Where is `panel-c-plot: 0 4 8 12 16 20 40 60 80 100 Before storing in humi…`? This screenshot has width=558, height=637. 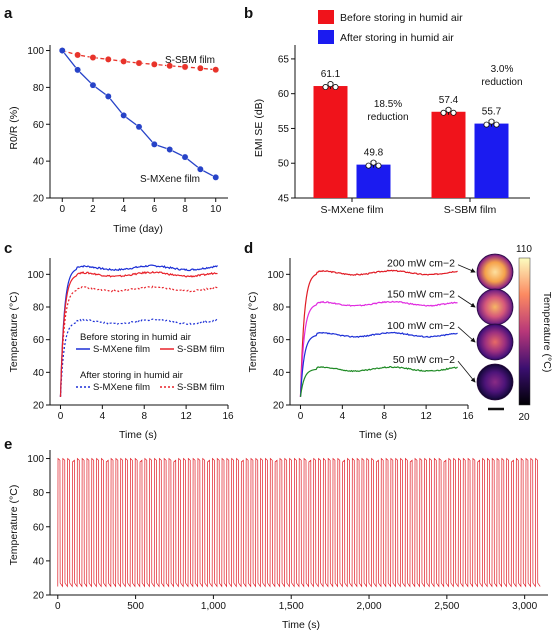 panel-c-plot: 0 4 8 12 16 20 40 60 80 100 Before storing in humi… is located at coordinates (130, 340).